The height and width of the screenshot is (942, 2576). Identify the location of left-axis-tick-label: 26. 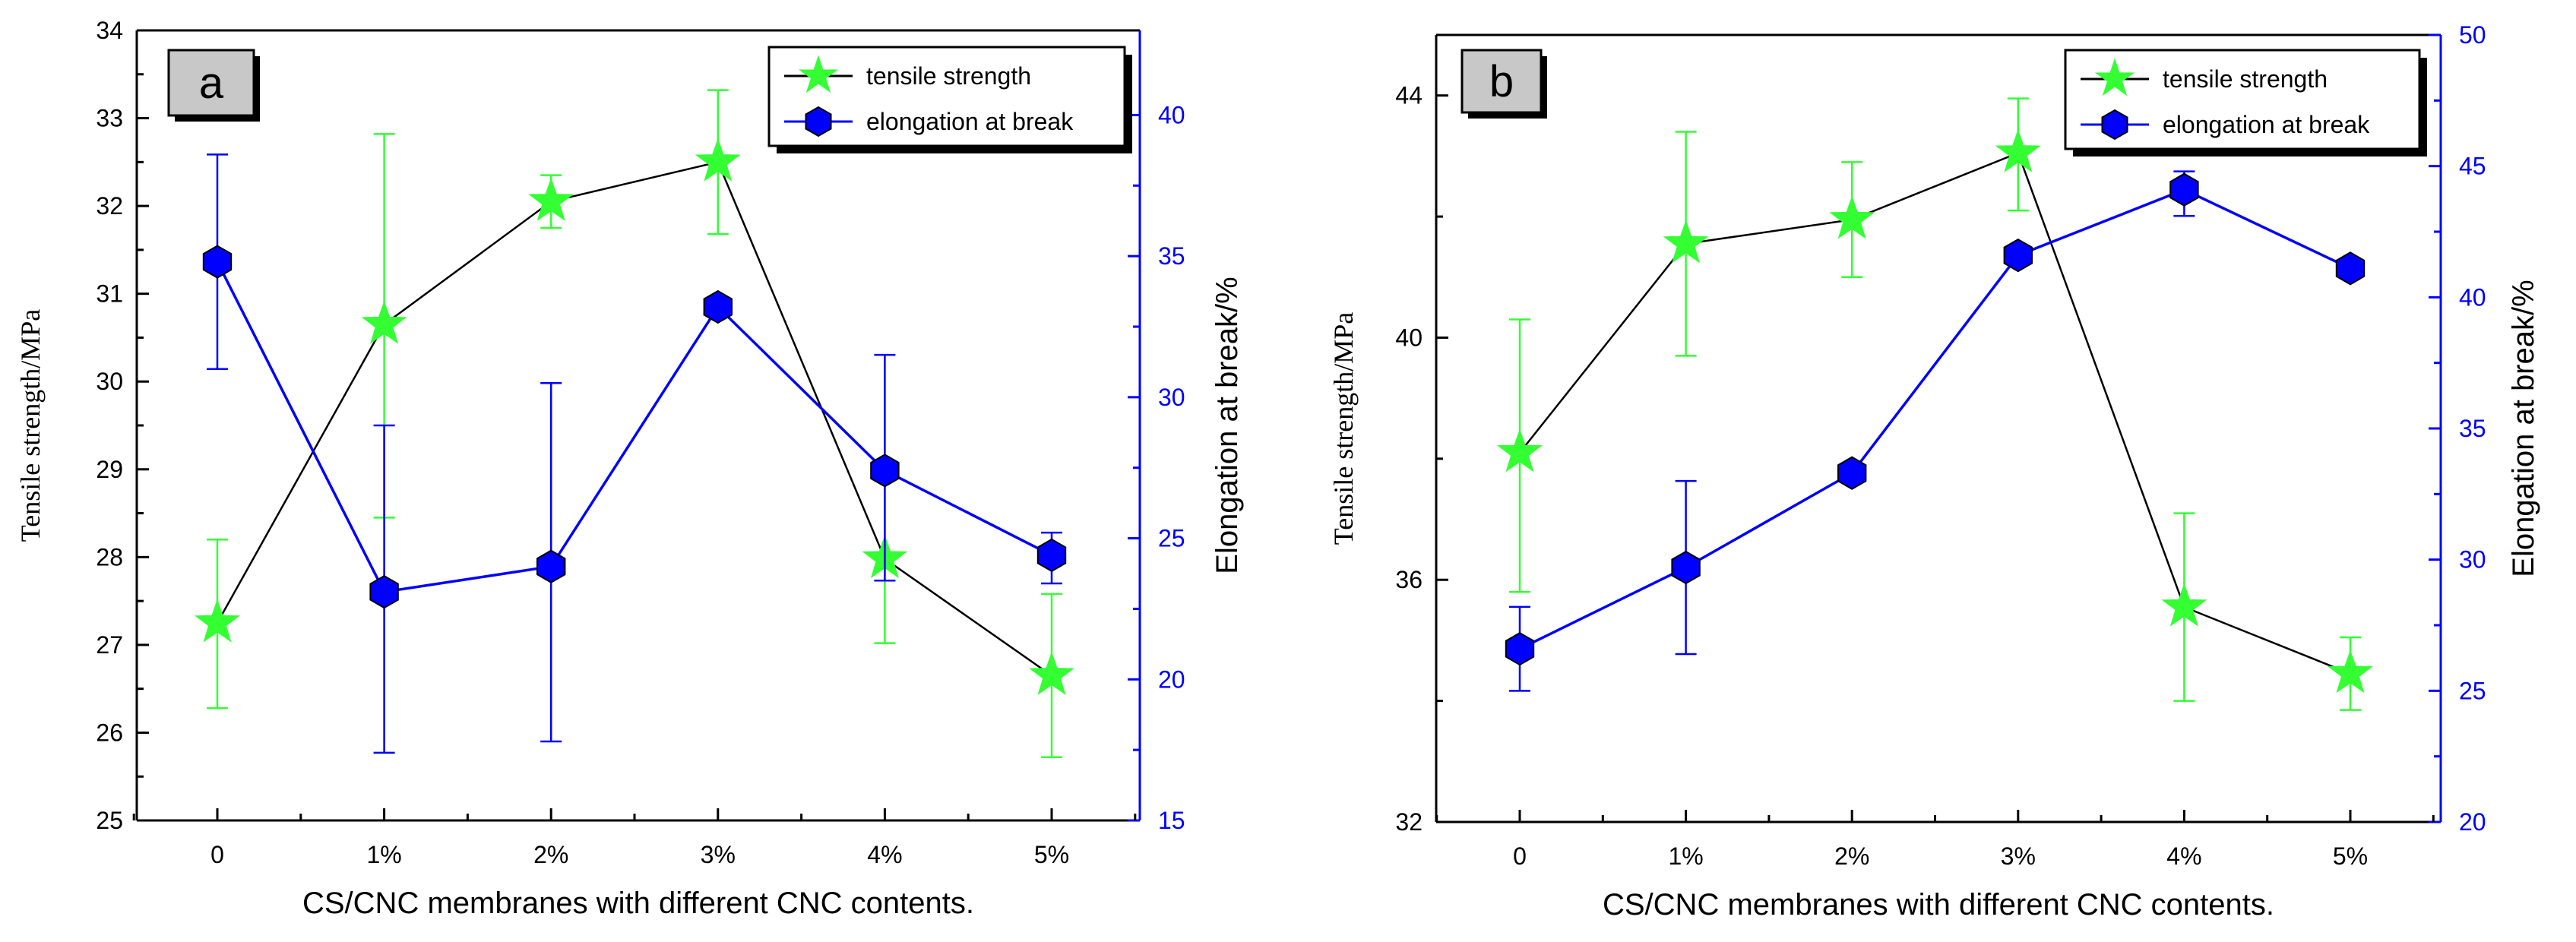
(109, 732).